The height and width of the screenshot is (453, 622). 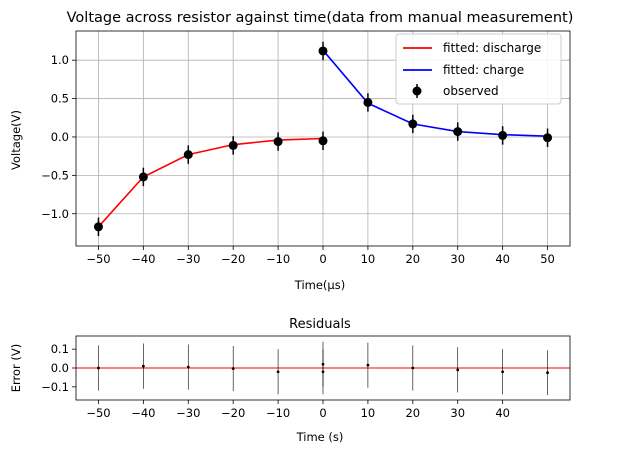 I want to click on main-x-ticks: −50 −40 −30 −20 −10 0 10 20 30 40 50, so click(x=320, y=256).